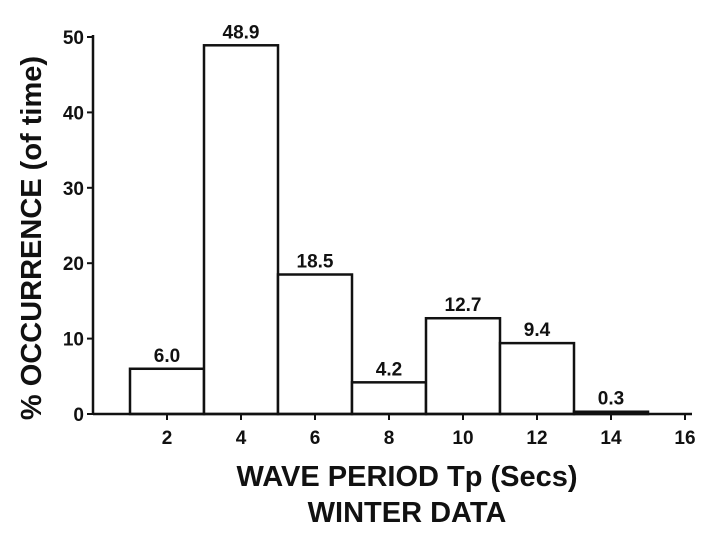  What do you see at coordinates (536, 438) in the screenshot?
I see `x-tick-label: 12` at bounding box center [536, 438].